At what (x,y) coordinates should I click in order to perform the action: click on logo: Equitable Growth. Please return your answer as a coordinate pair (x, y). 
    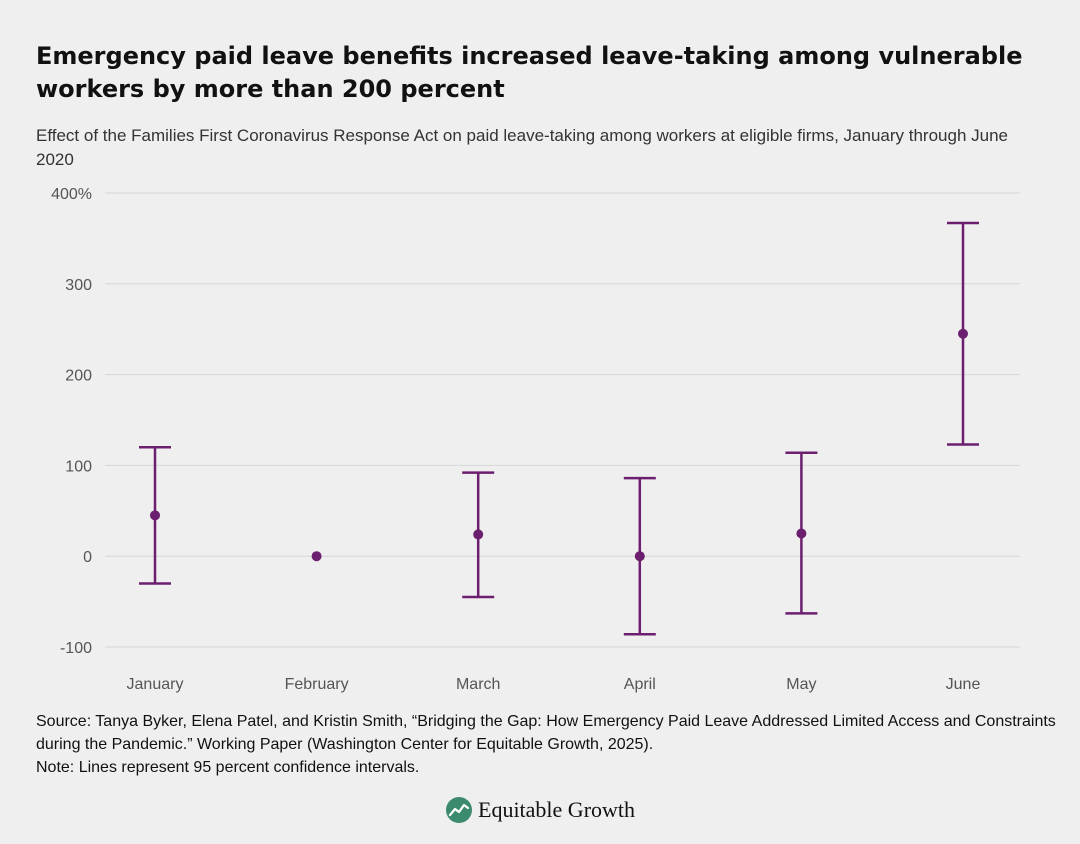
    Looking at the image, I should click on (540, 810).